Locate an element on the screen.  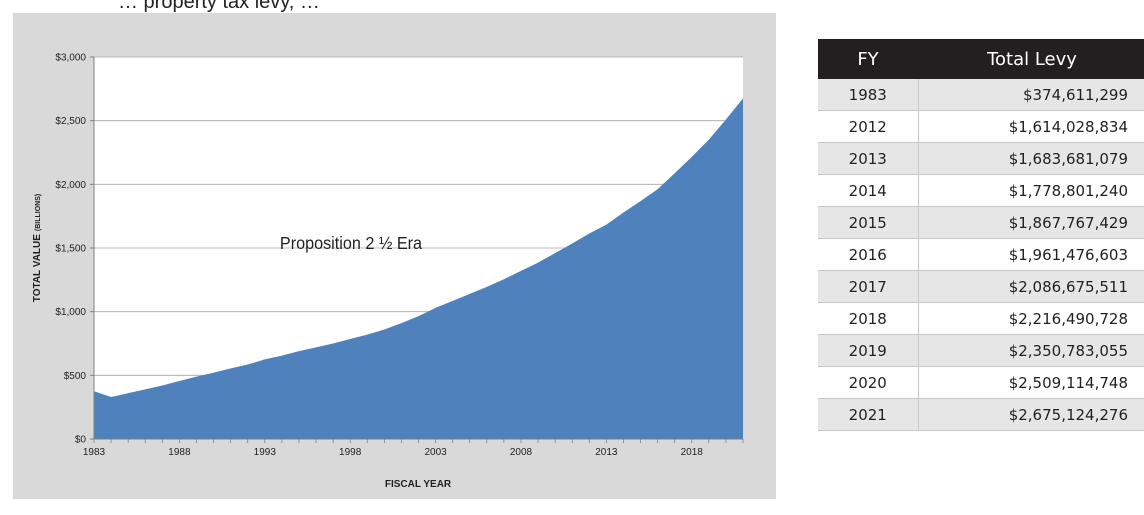
y-tick-label: $0 is located at coordinates (81, 440).